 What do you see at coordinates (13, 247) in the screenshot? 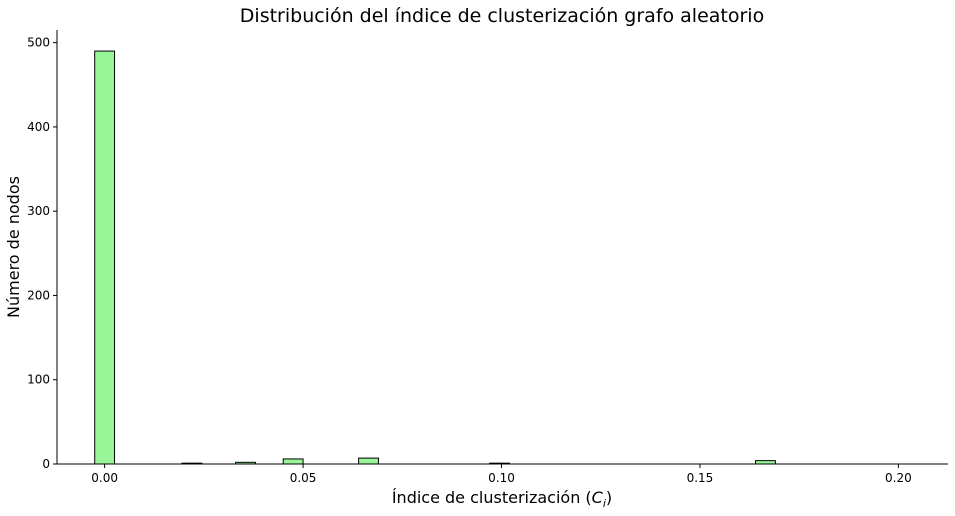
I see `y-axis-title: Número de nodos` at bounding box center [13, 247].